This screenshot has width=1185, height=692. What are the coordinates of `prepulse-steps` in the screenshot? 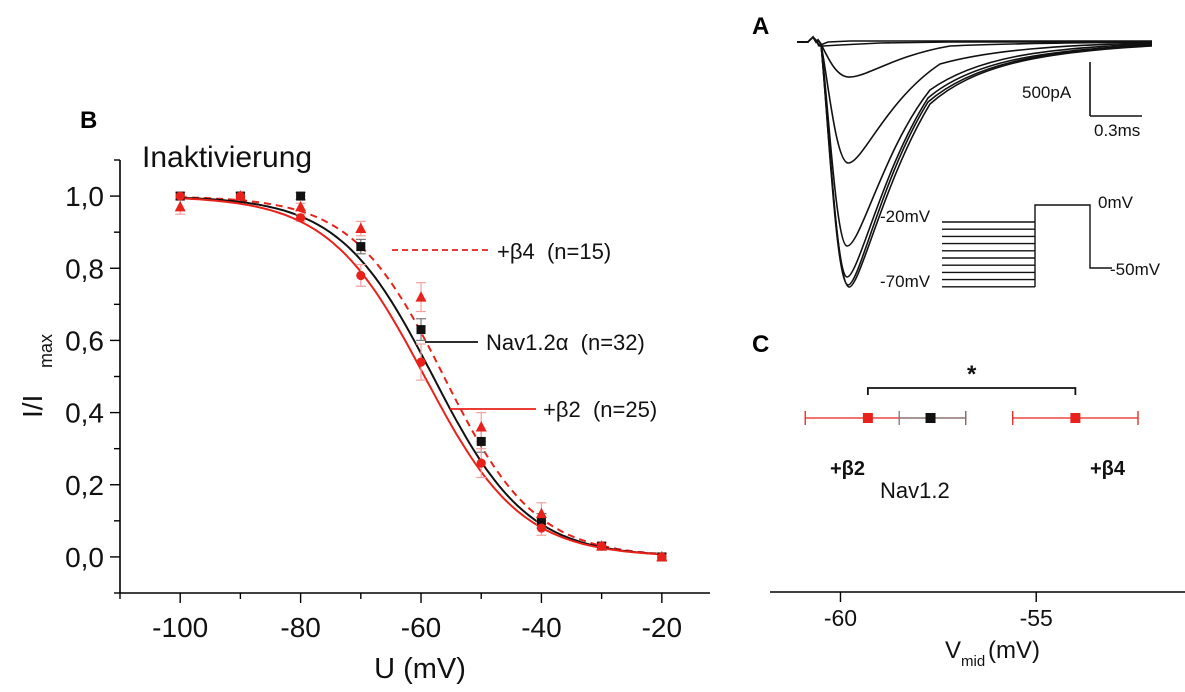 It's located at (988, 254).